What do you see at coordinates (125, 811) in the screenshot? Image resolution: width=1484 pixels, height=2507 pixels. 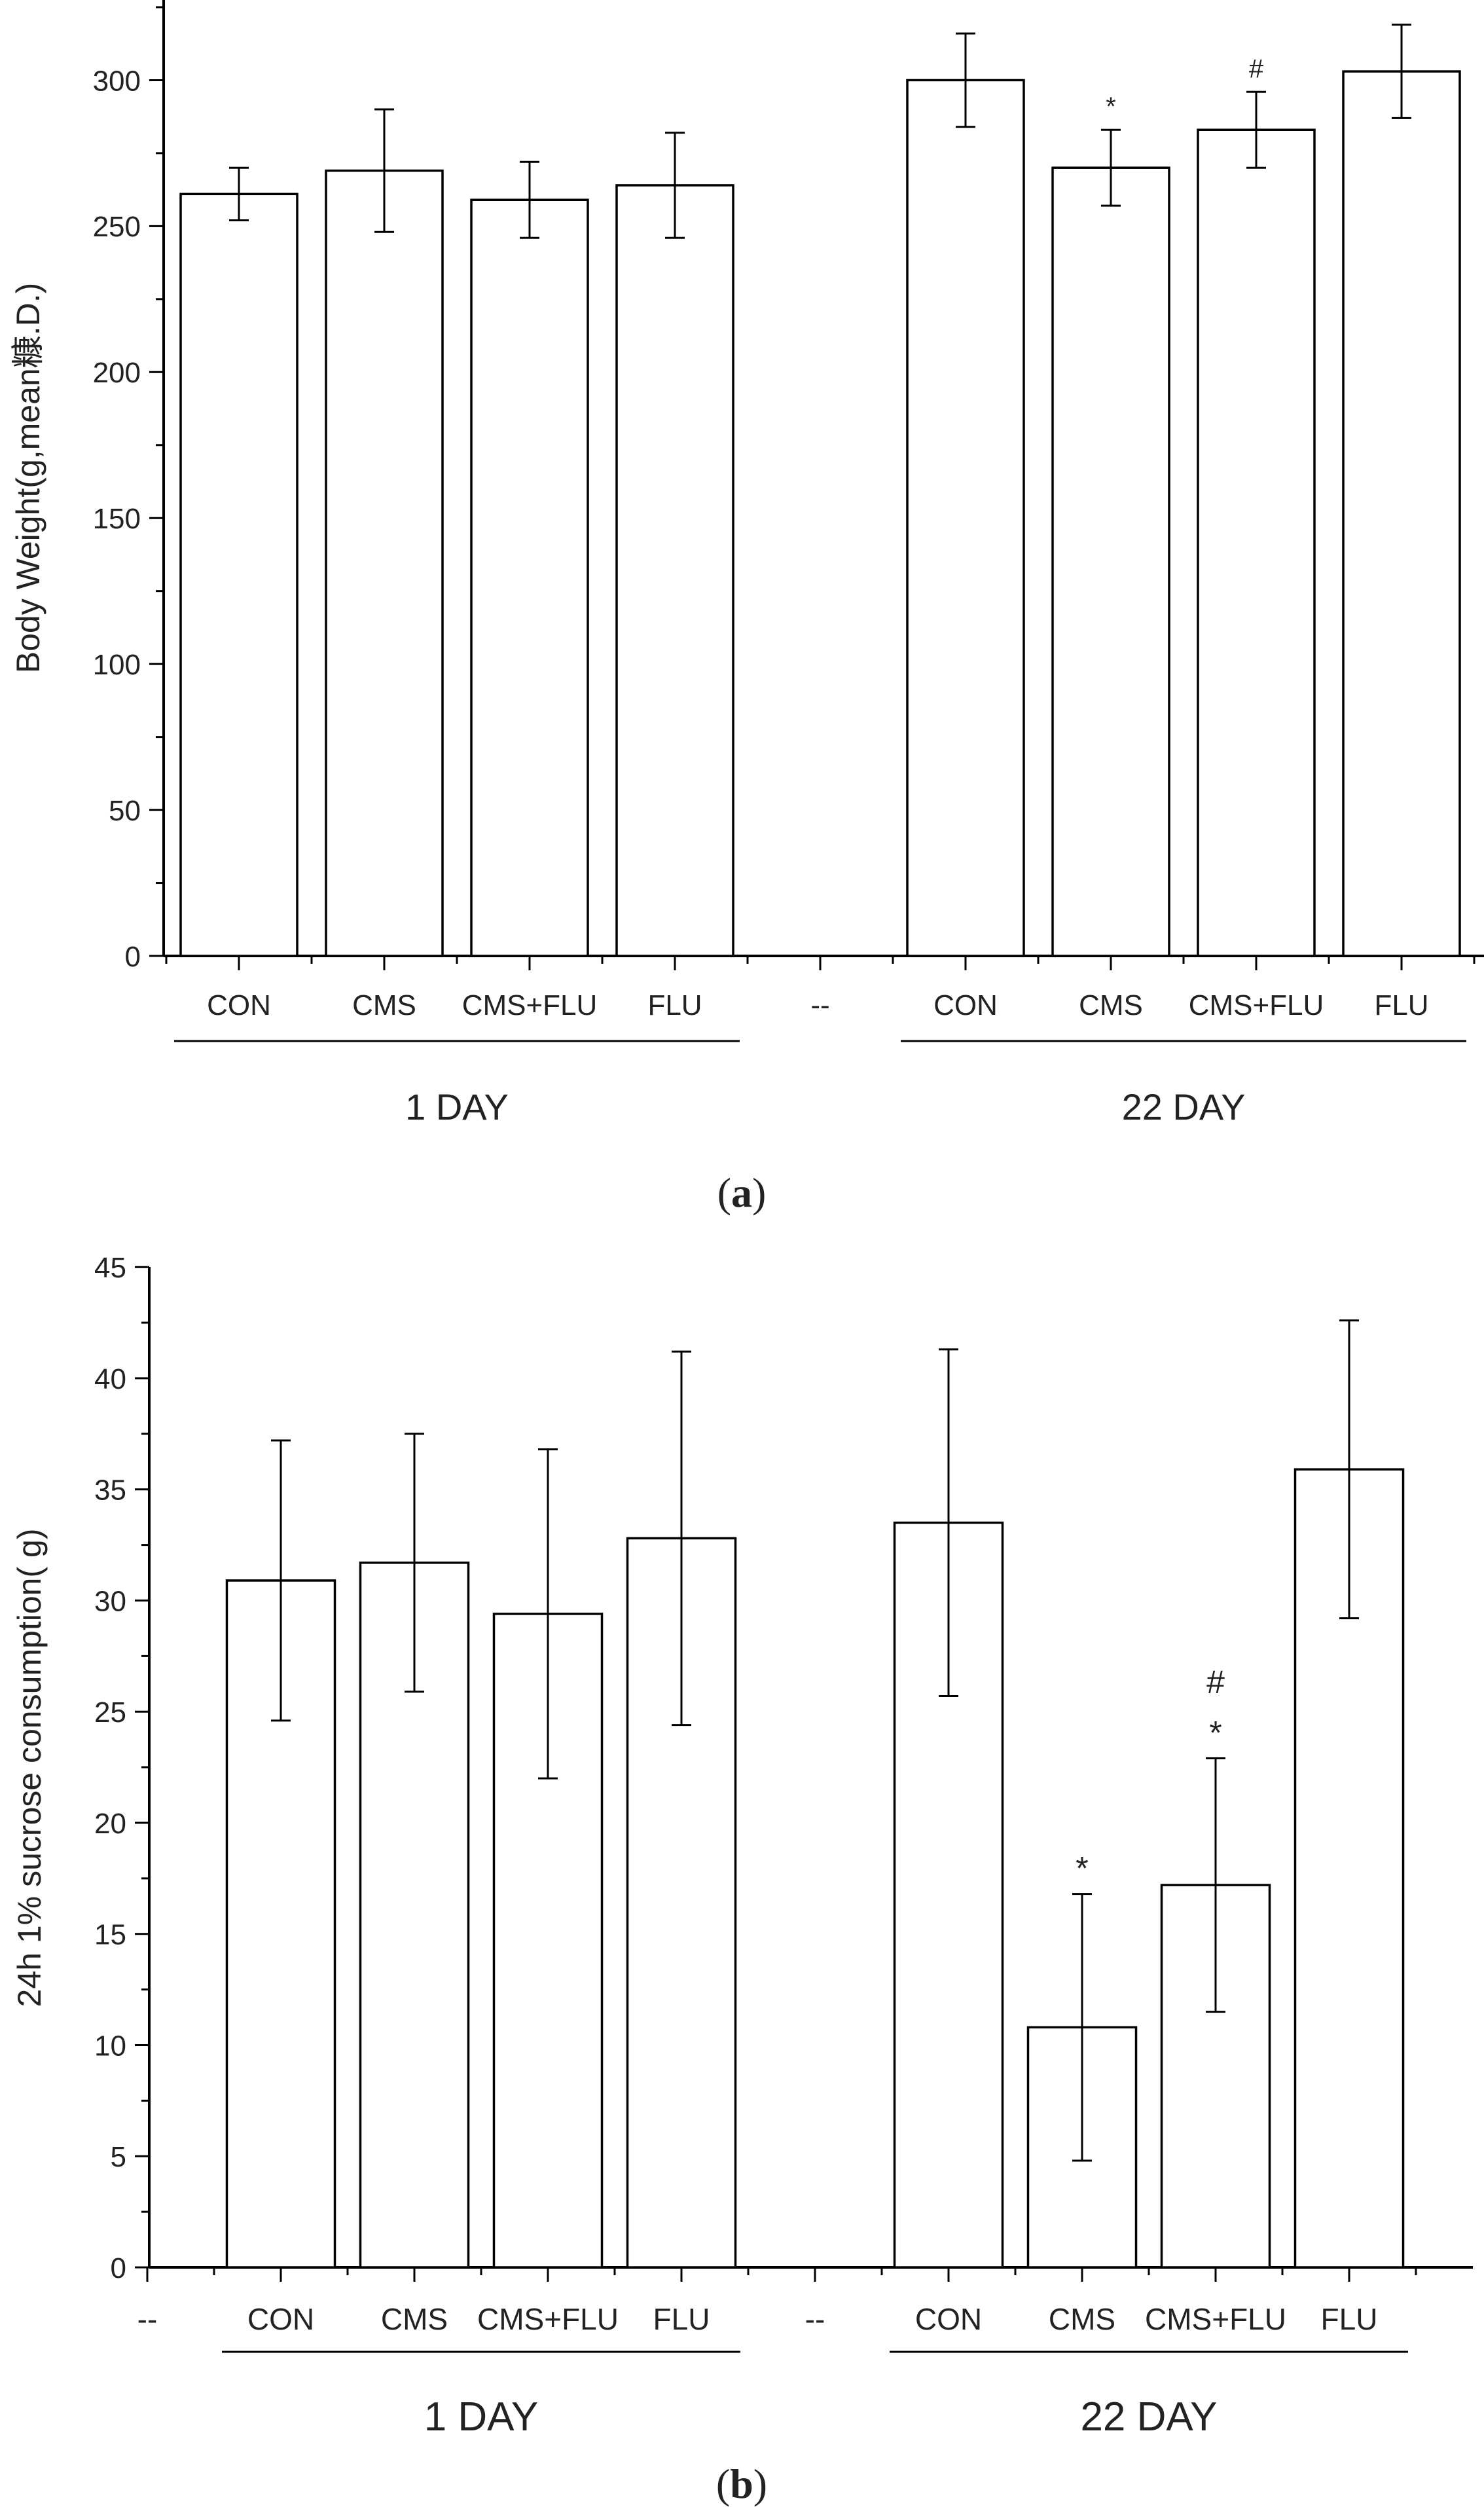 I see `panel-a-y-tick-label: 50` at bounding box center [125, 811].